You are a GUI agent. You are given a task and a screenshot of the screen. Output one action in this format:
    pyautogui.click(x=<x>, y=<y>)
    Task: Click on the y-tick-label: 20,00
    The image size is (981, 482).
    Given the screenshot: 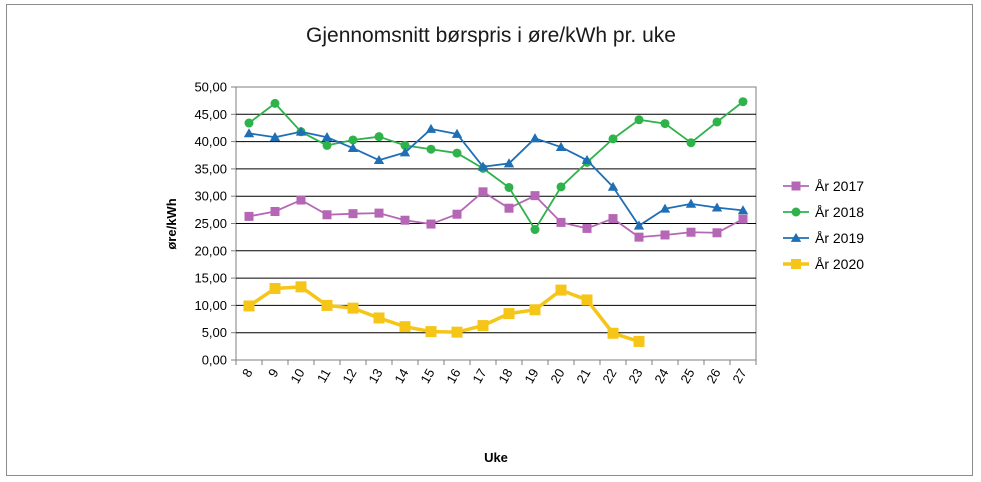 What is the action you would take?
    pyautogui.click(x=210, y=250)
    